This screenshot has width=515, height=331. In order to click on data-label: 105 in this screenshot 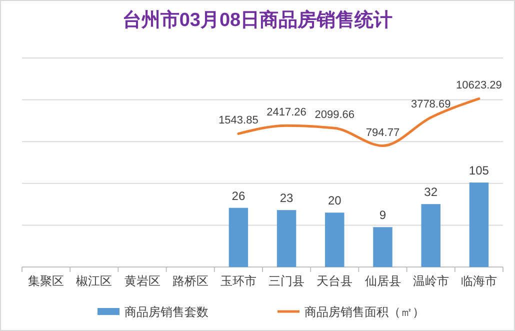, I will do `click(479, 171)`.